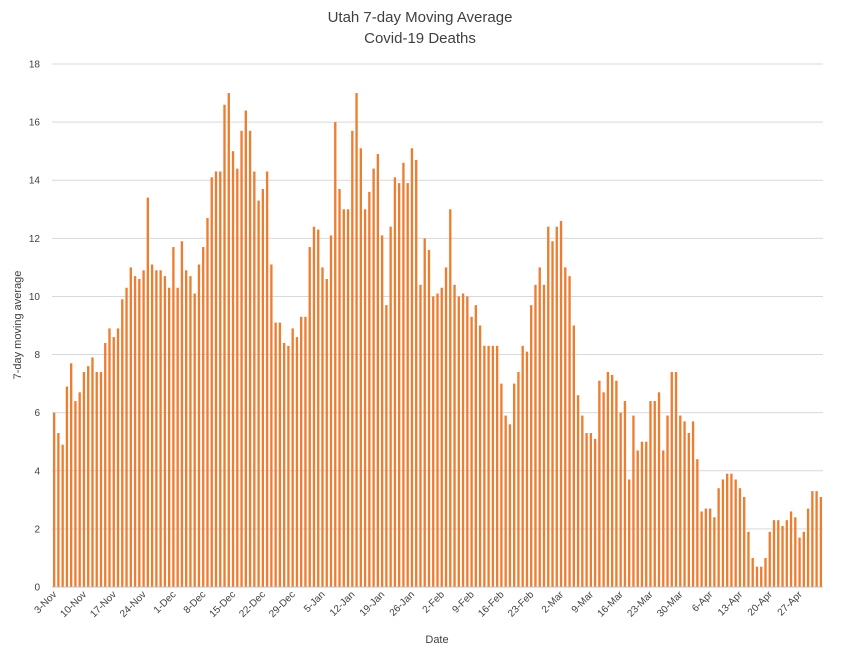 The width and height of the screenshot is (844, 653). Describe the element at coordinates (372, 603) in the screenshot. I see `x-tick-label: 19-Jan` at that location.